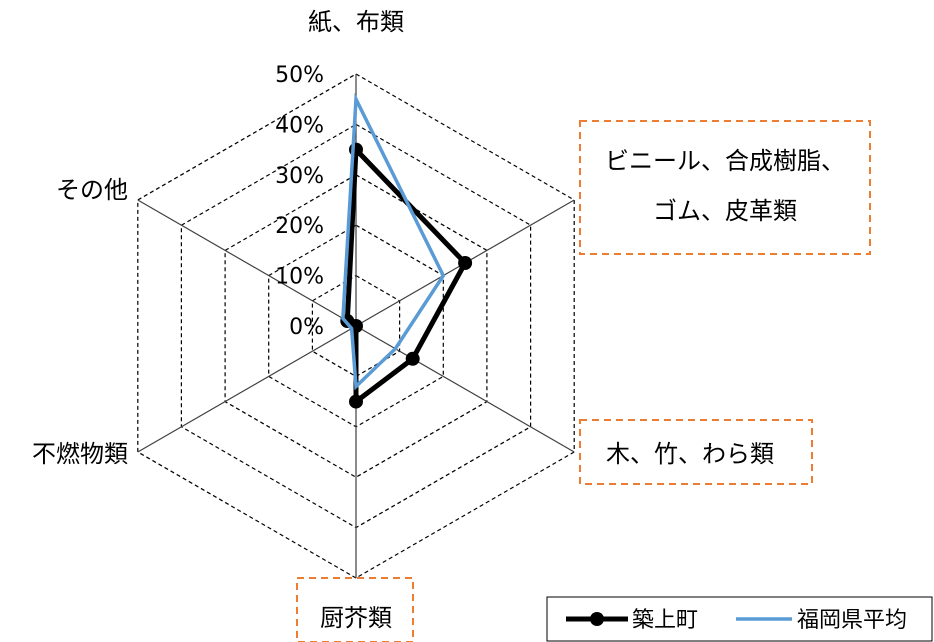 The width and height of the screenshot is (934, 642). I want to click on category-label-2: 木、竹、わら類, so click(690, 454).